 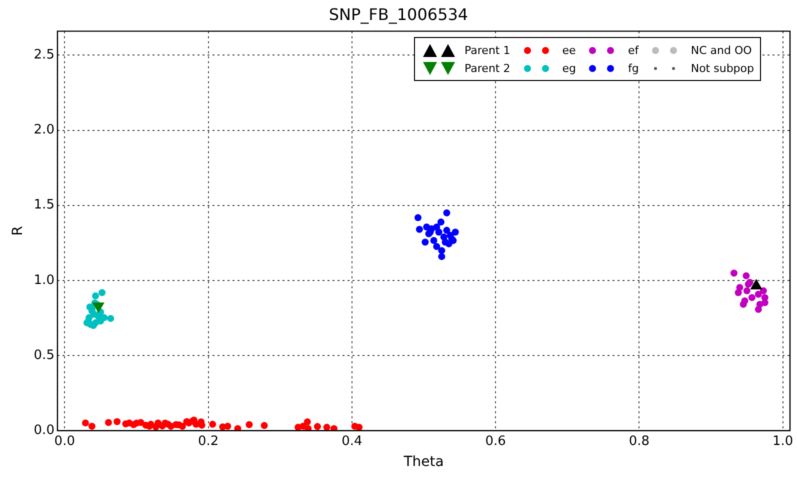 What do you see at coordinates (633, 50) in the screenshot?
I see `legend-label: ef` at bounding box center [633, 50].